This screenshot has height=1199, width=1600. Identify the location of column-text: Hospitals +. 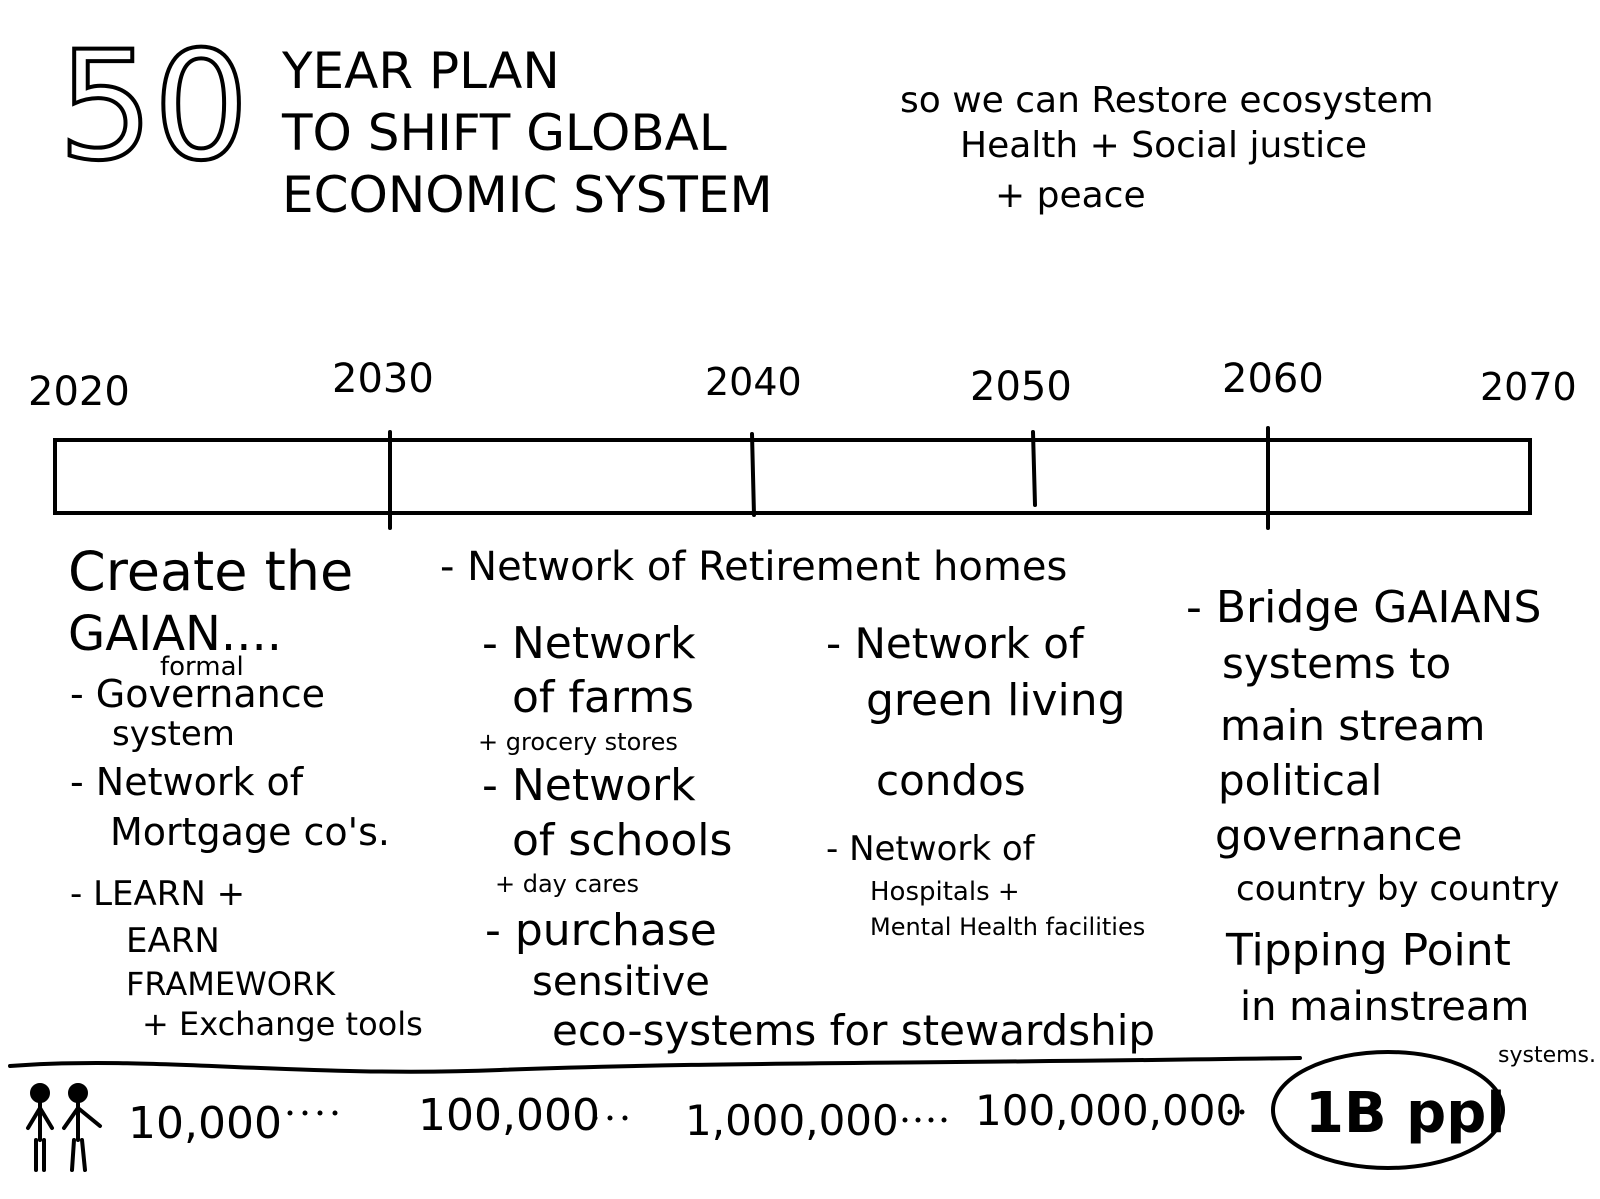
(945, 892).